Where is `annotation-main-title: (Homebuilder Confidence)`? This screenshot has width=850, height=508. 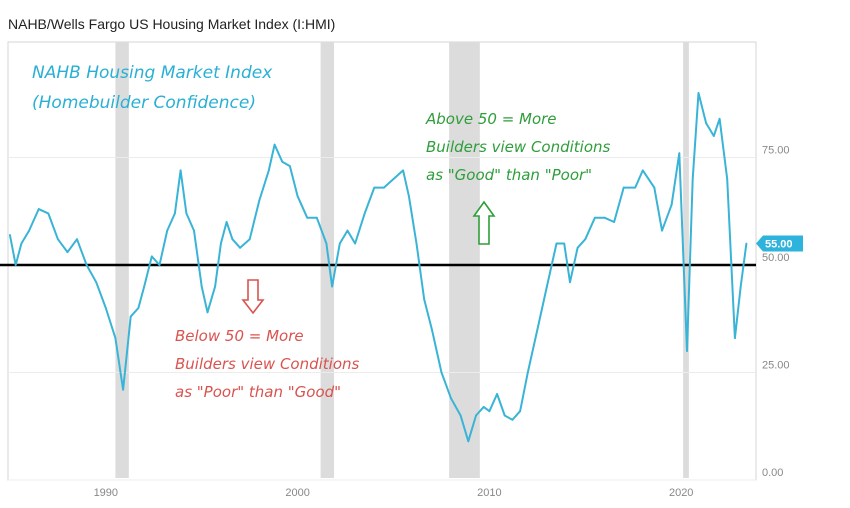
annotation-main-title: (Homebuilder Confidence) is located at coordinates (144, 103).